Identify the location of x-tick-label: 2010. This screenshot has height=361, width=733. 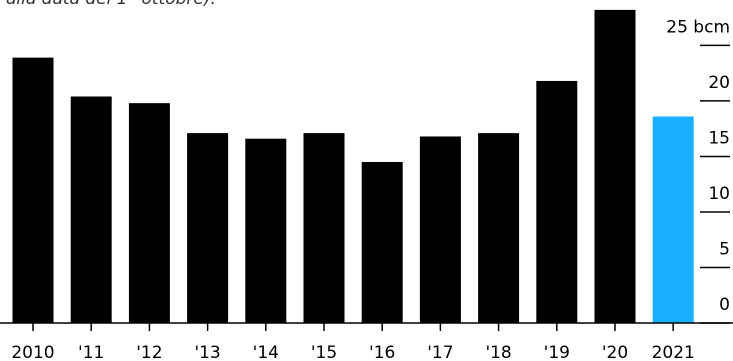
(32, 352).